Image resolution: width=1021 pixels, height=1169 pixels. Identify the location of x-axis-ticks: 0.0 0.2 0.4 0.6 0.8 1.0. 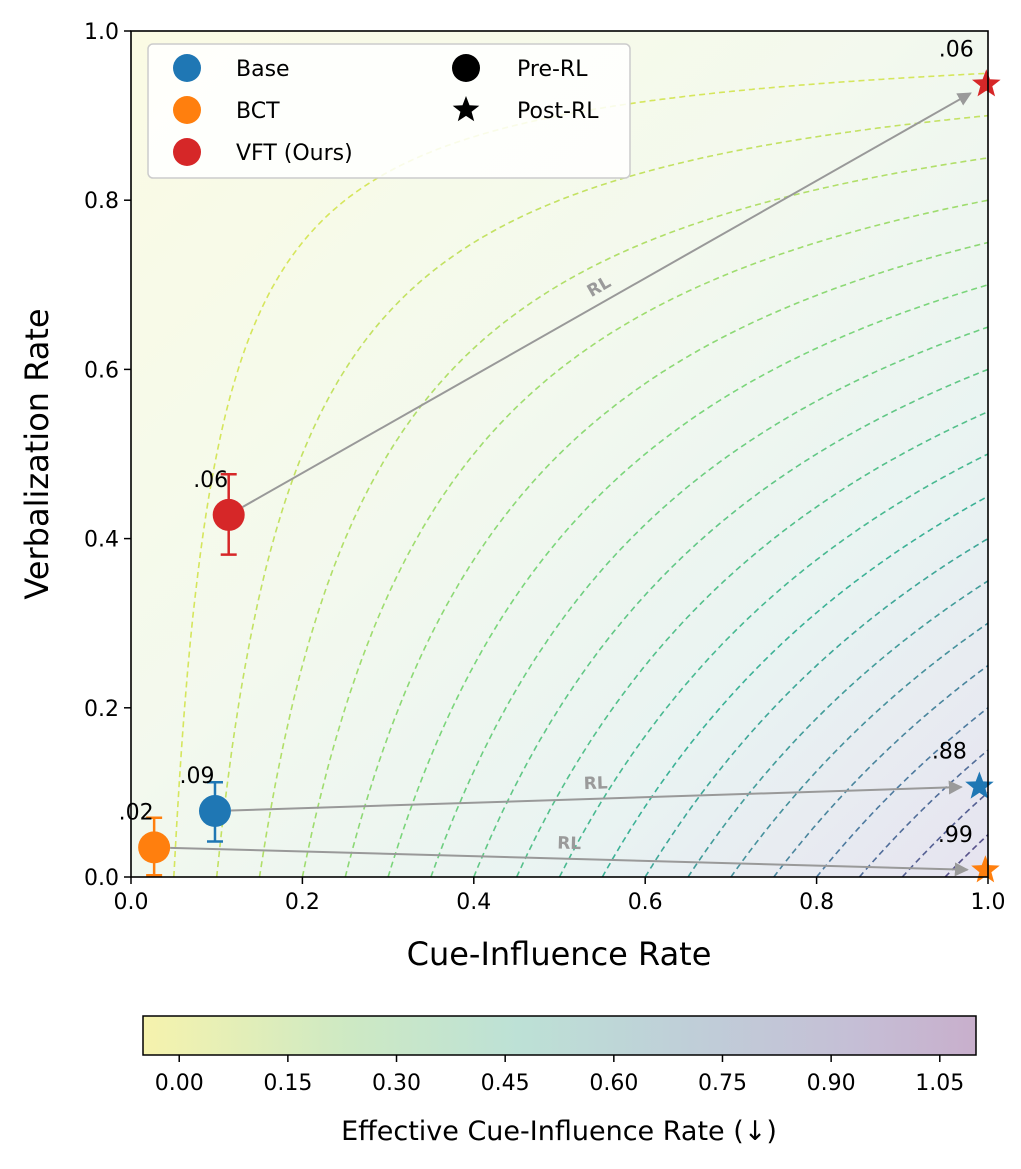
(560, 896).